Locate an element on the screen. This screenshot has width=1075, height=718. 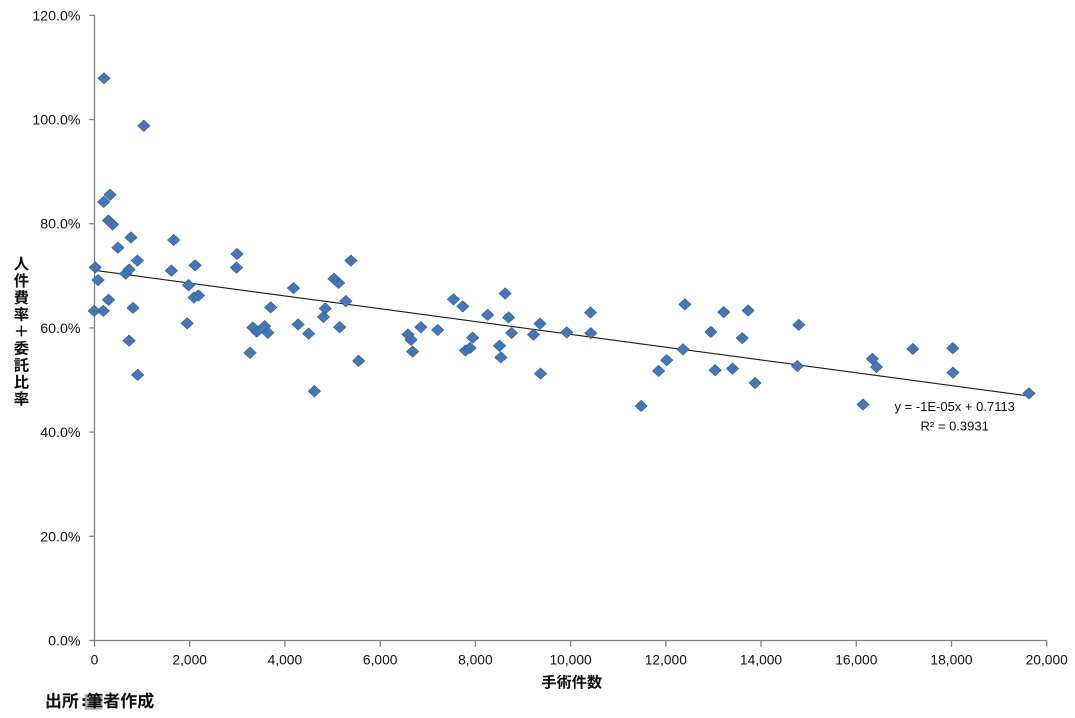
svg-text: 60.0% is located at coordinates (60, 329).